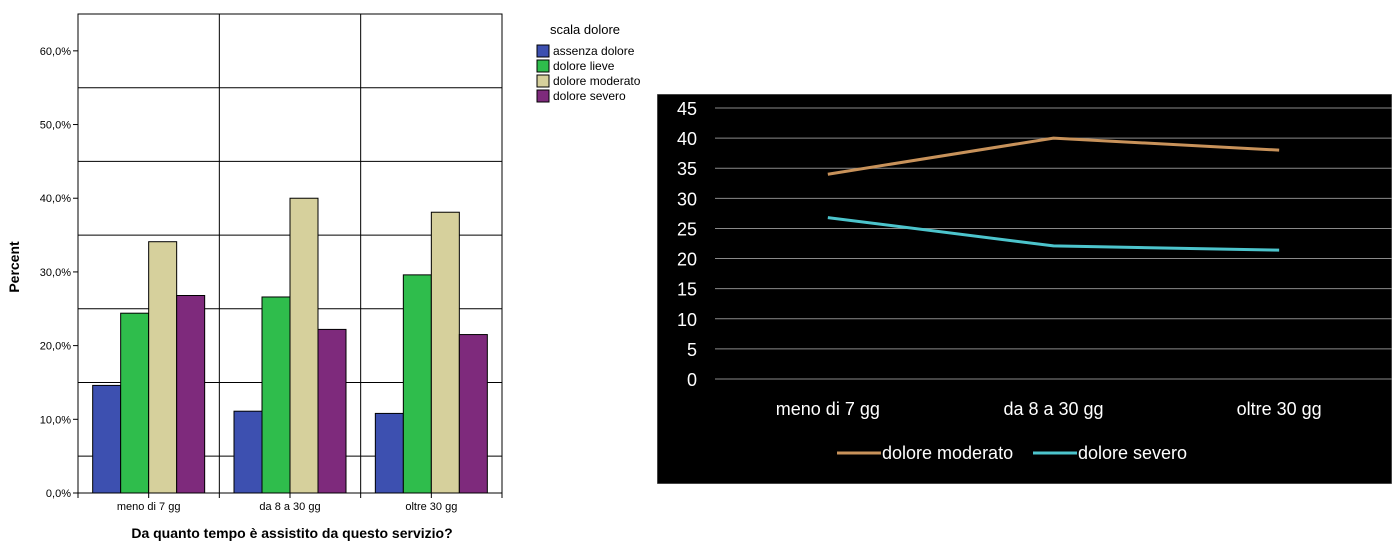 This screenshot has width=1398, height=544. What do you see at coordinates (55, 52) in the screenshot?
I see `bar-chart-y-tick-label: 60,0%` at bounding box center [55, 52].